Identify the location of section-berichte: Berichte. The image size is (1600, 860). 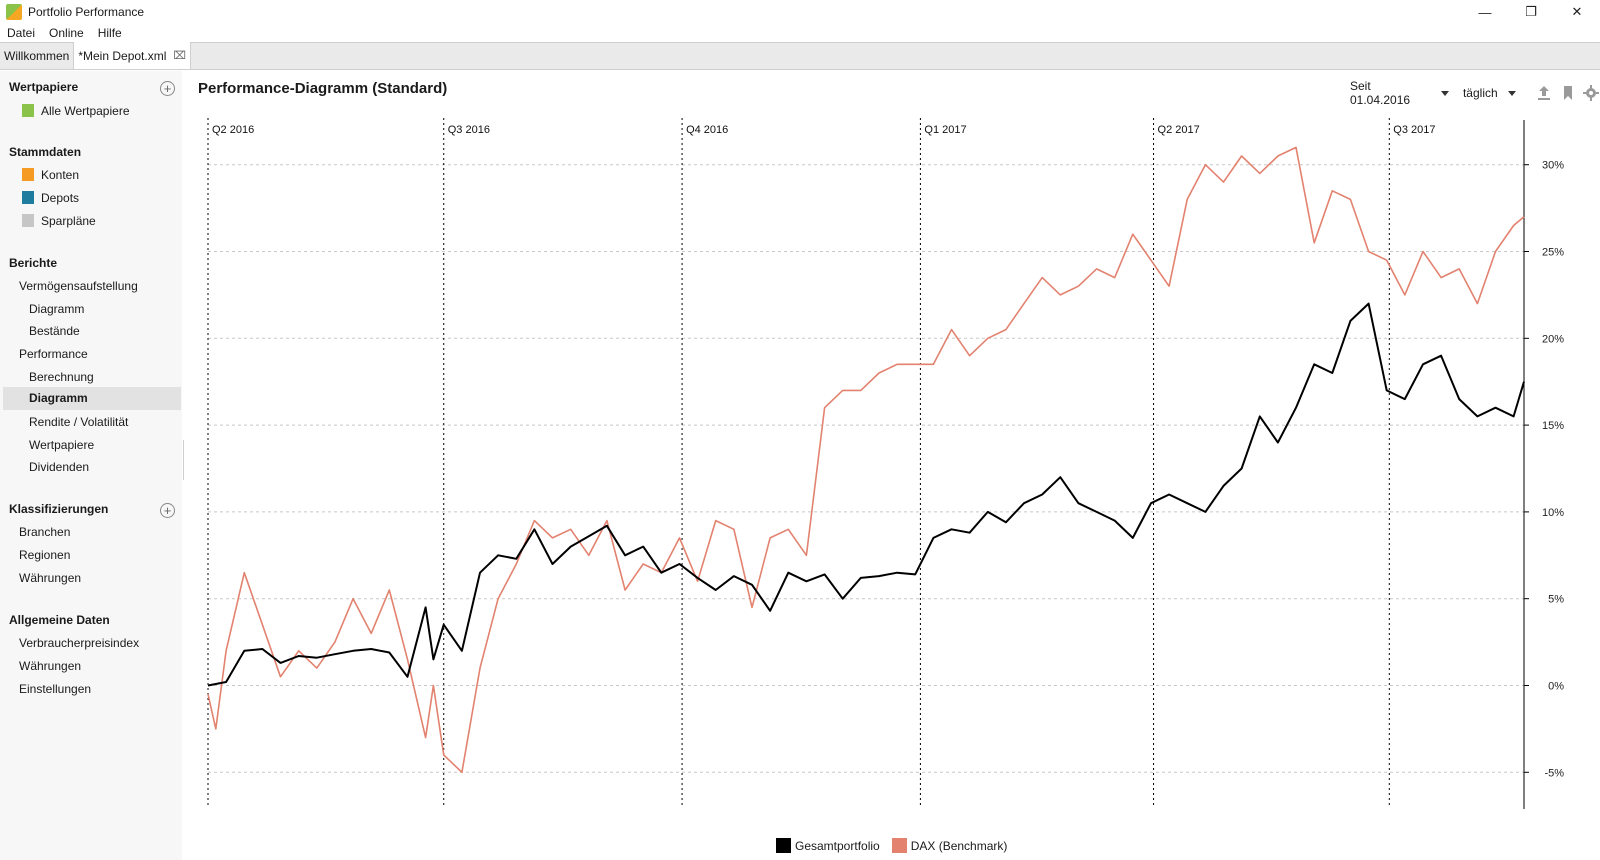
(33, 263).